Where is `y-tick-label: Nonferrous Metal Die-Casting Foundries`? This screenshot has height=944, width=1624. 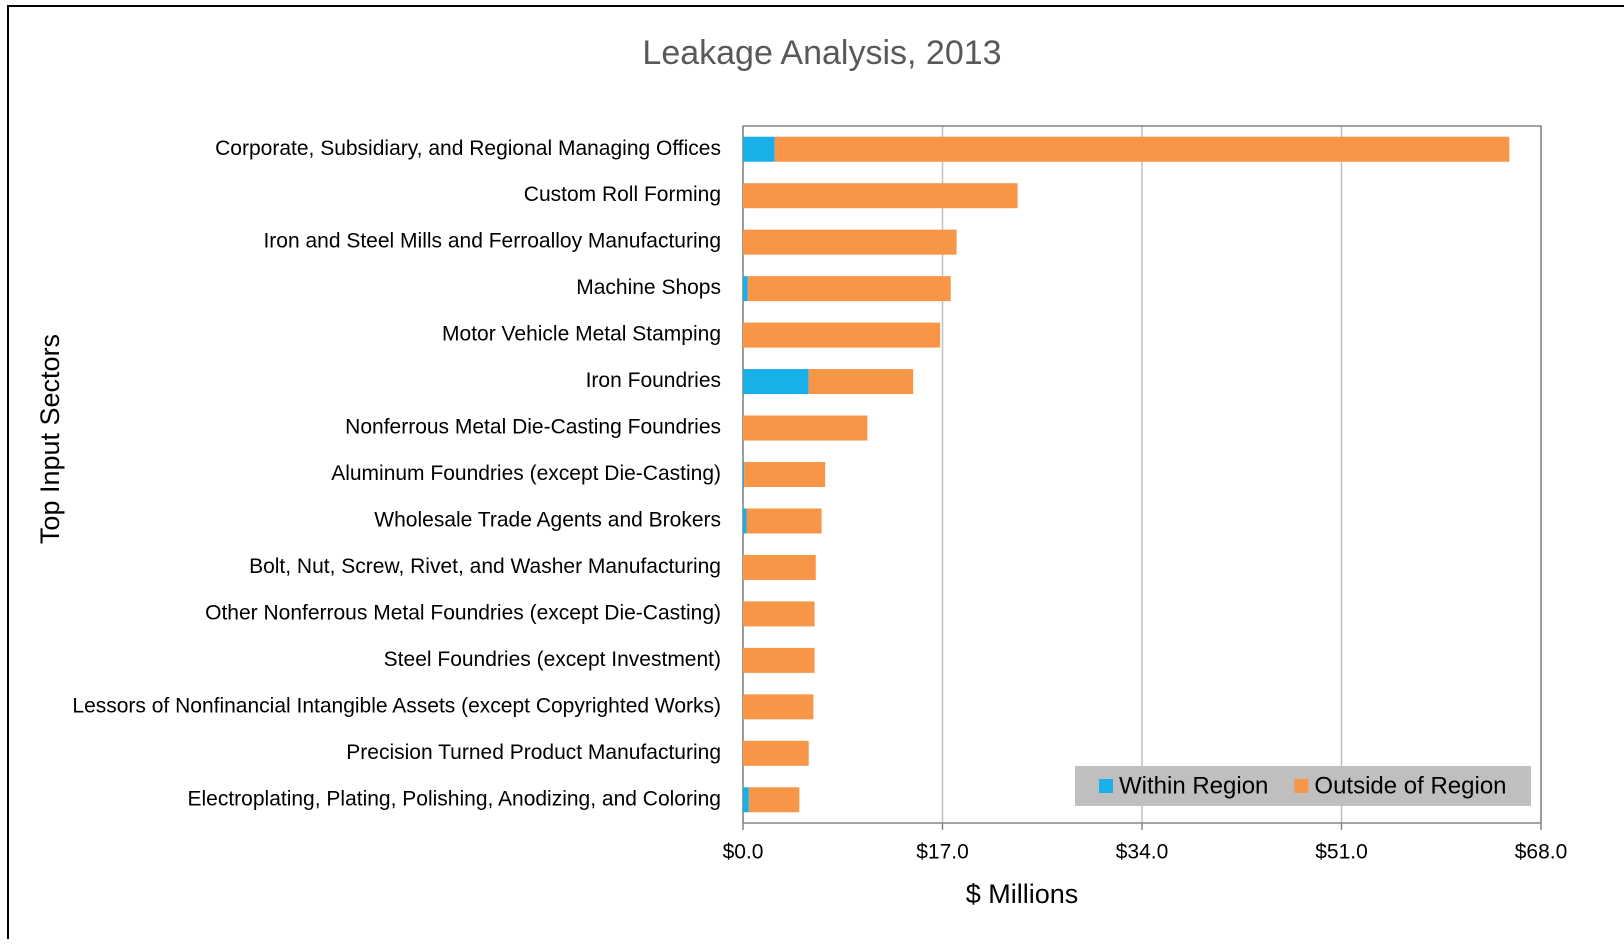
y-tick-label: Nonferrous Metal Die-Casting Foundries is located at coordinates (533, 427).